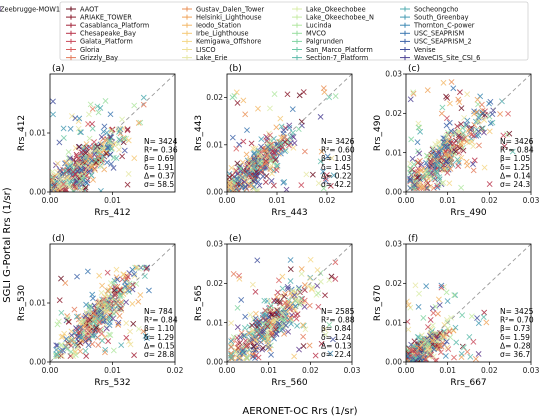 This screenshot has height=419, width=550. What do you see at coordinates (289, 303) in the screenshot?
I see `one-to-one-line` at bounding box center [289, 303].